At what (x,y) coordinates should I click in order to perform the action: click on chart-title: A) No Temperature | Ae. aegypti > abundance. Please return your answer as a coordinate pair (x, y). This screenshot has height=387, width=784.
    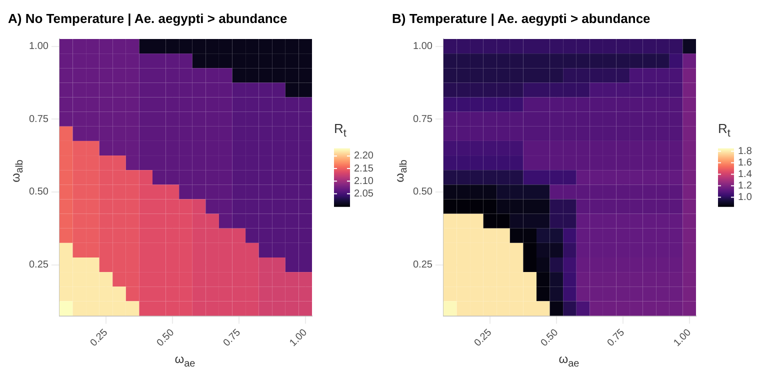
    Looking at the image, I should click on (148, 19).